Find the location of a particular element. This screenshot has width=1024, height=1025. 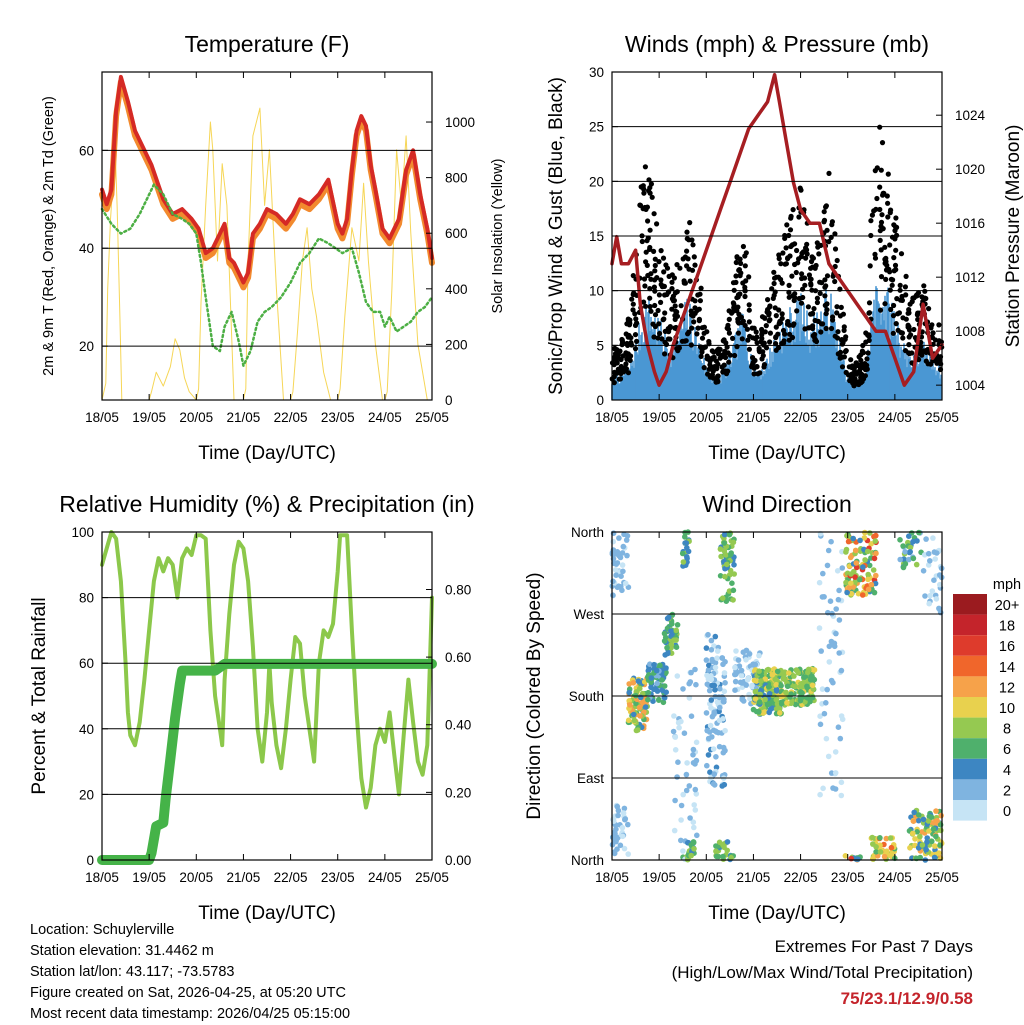

winds-y2tick-label: 1020 is located at coordinates (970, 169).